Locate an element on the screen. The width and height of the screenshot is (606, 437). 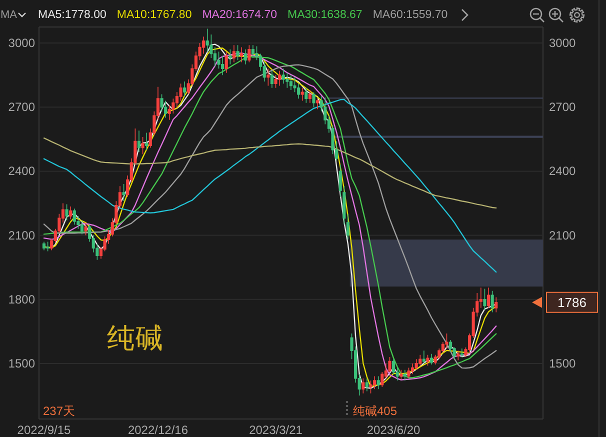
annotation: 纯碱 is located at coordinates (135, 338).